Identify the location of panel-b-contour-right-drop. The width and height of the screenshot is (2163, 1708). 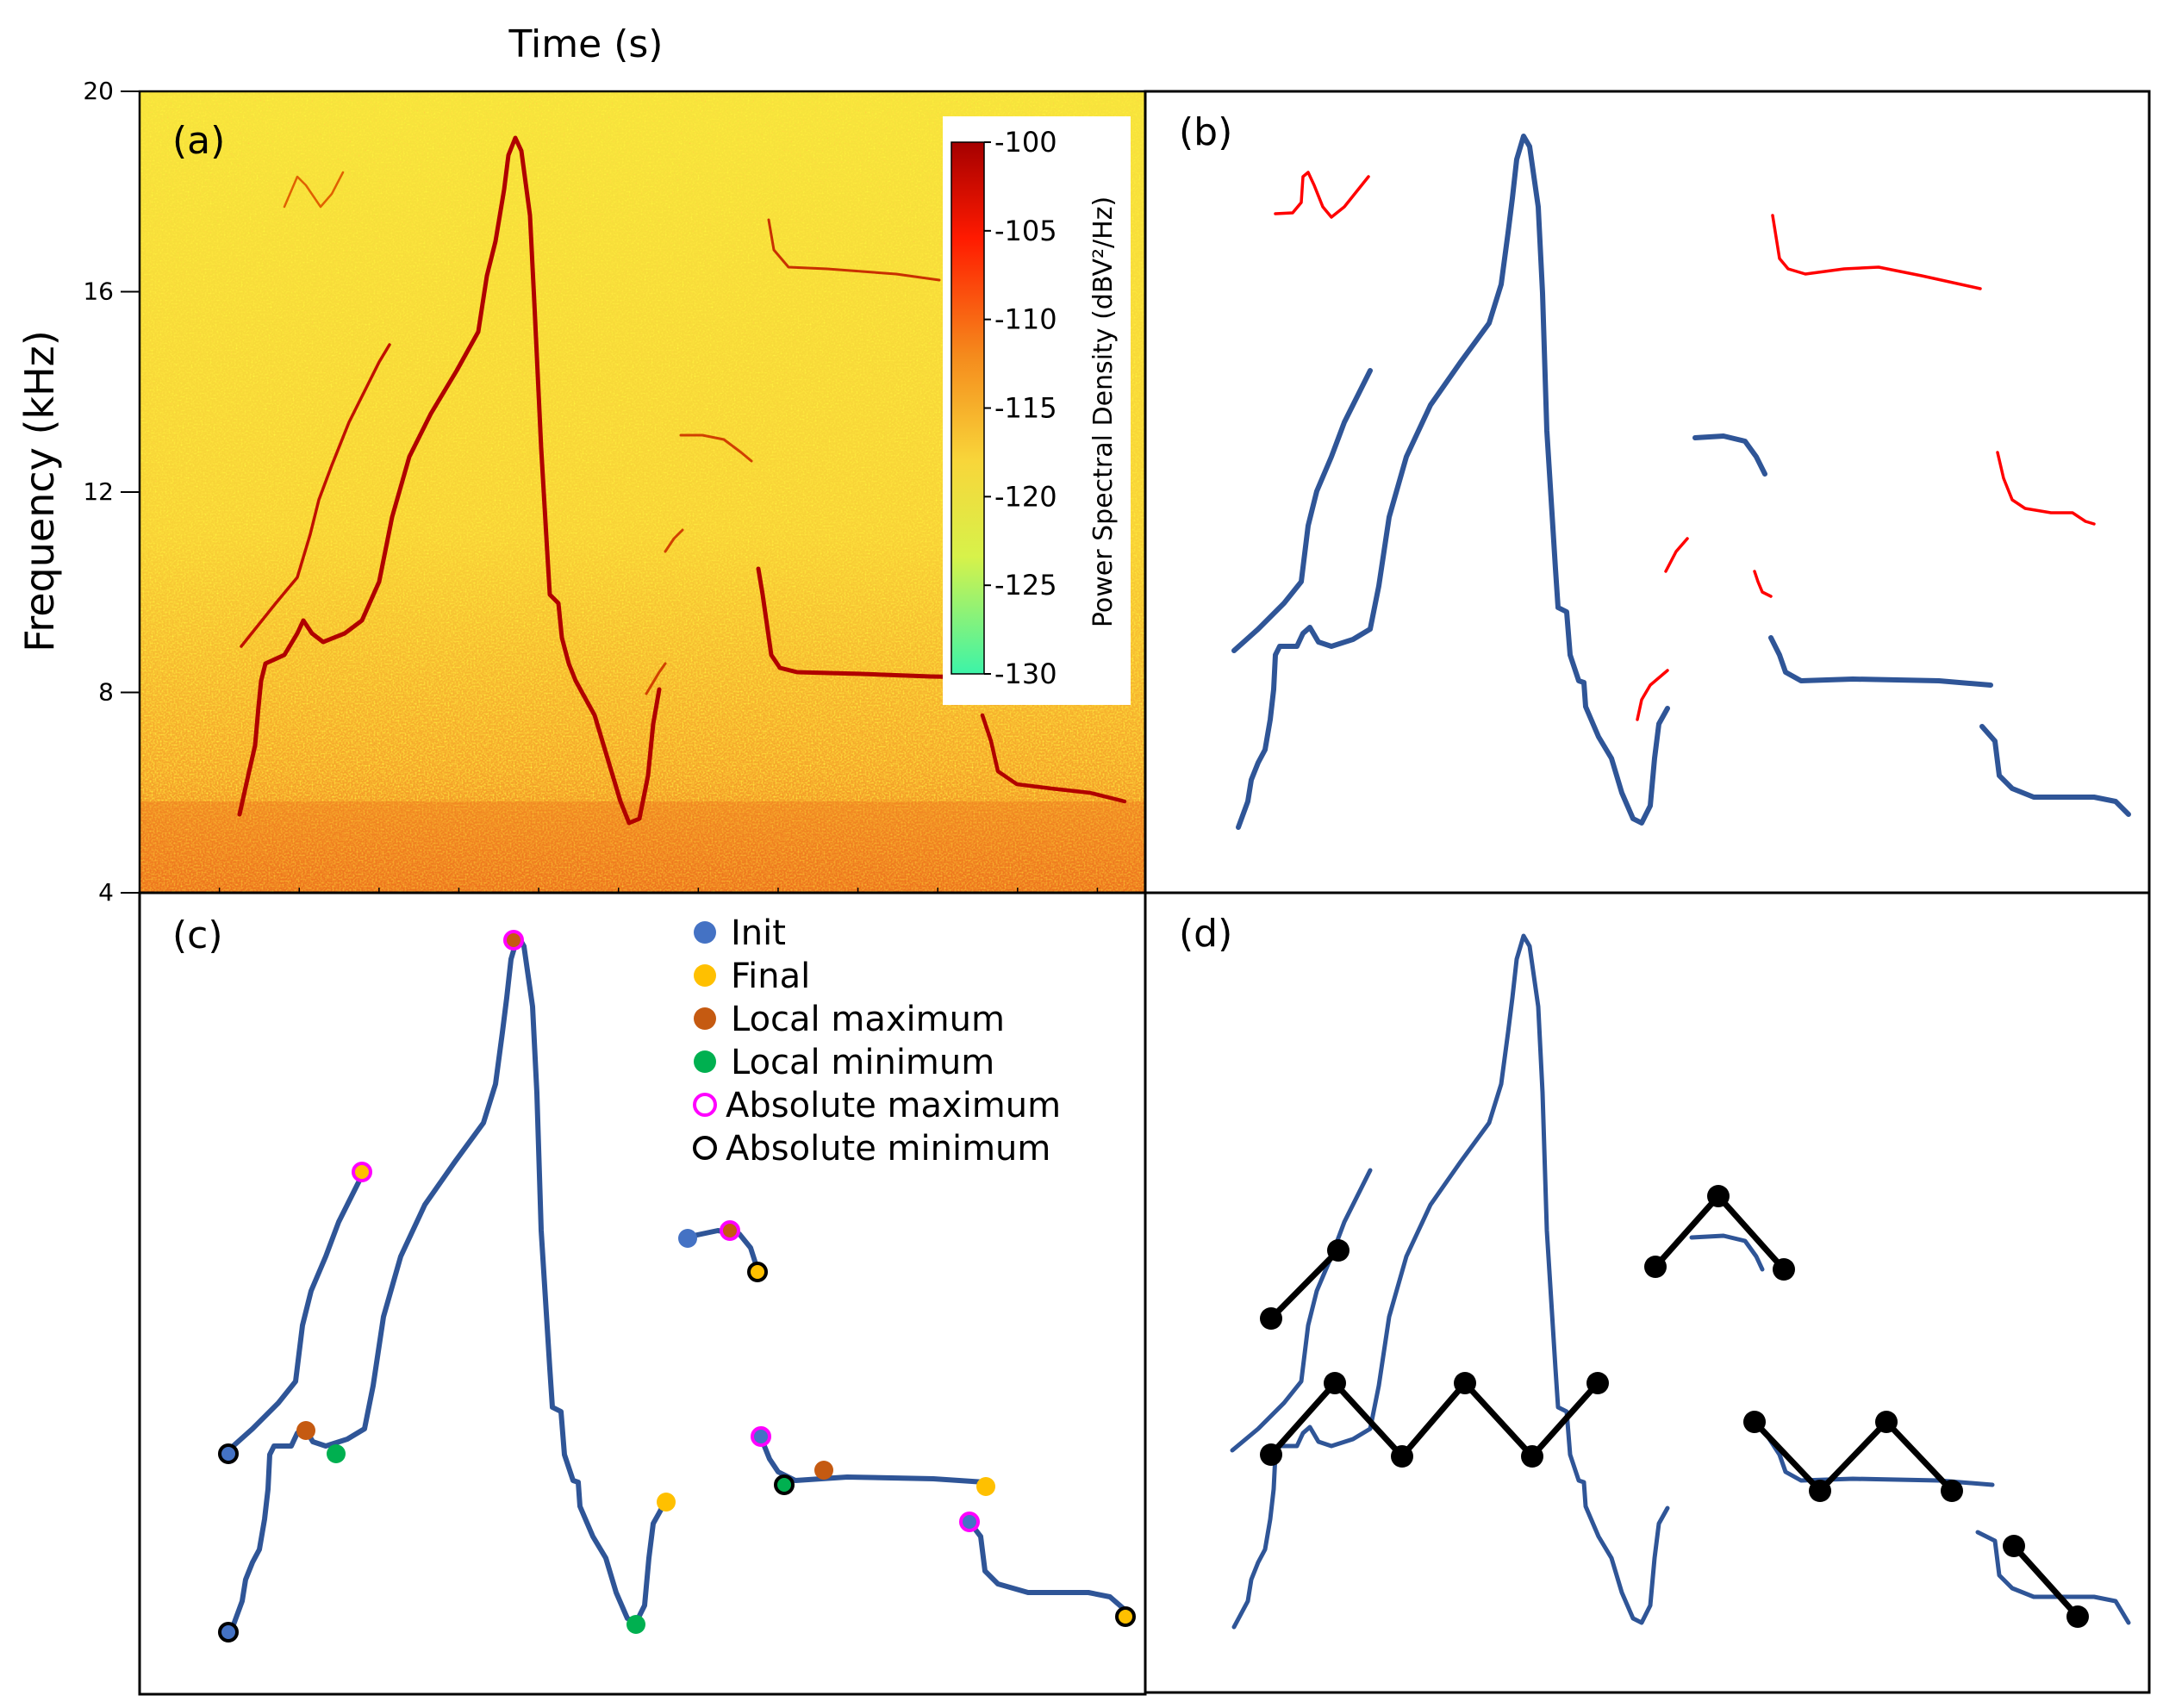
(2055, 771).